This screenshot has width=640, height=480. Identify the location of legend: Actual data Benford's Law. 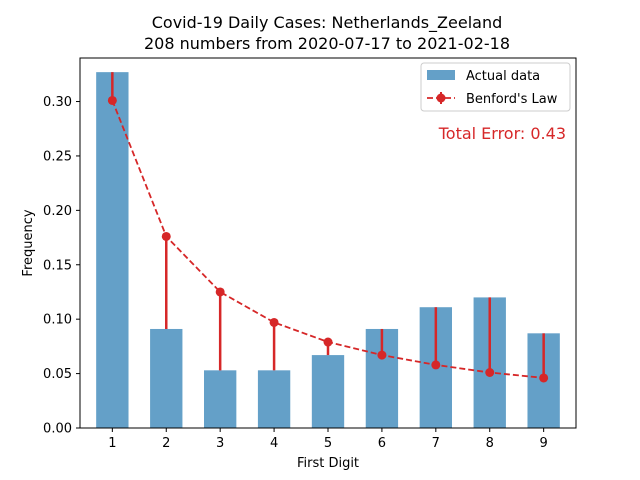
(495, 87).